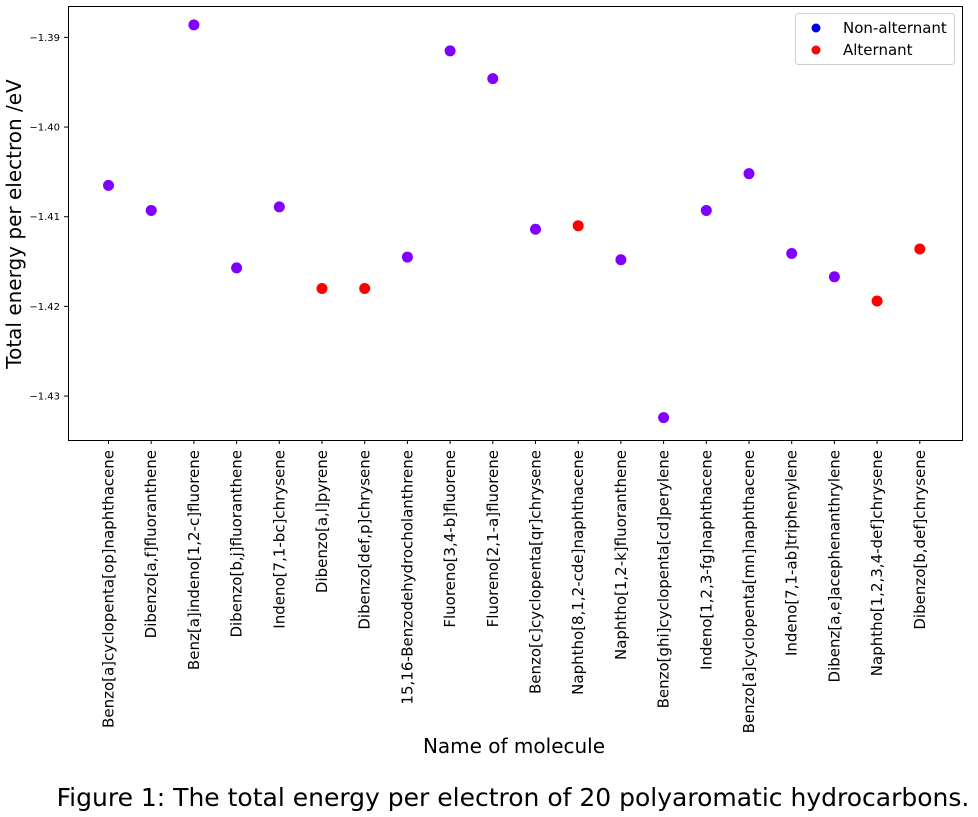 This screenshot has height=817, width=978. What do you see at coordinates (44, 217) in the screenshot?
I see `y-tick-label: −1.41` at bounding box center [44, 217].